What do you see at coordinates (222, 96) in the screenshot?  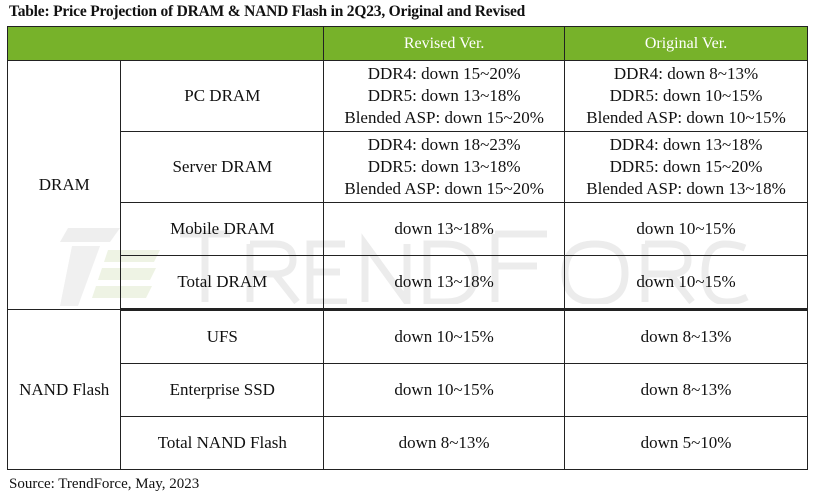 I see `product-cell: PC DRAM` at bounding box center [222, 96].